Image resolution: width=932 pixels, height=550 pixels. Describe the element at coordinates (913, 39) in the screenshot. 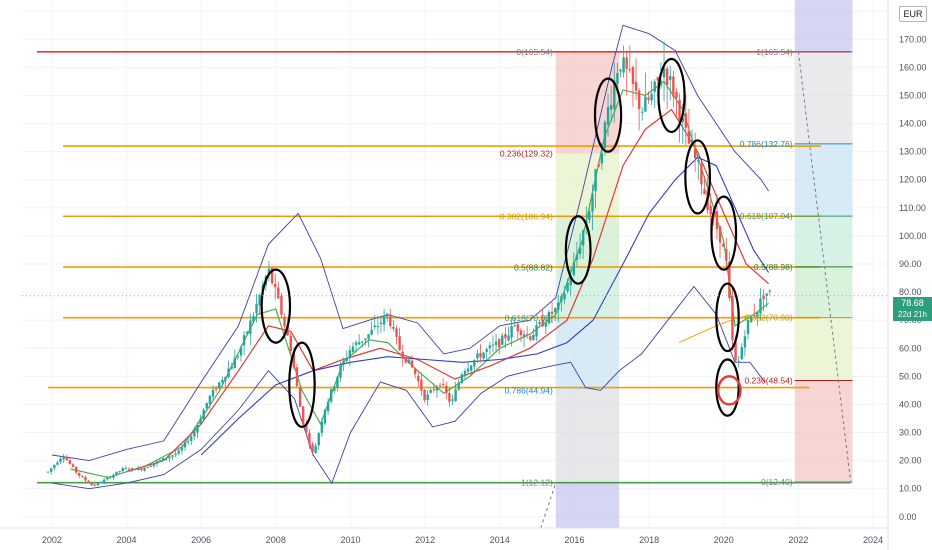

I see `y-tick-label: 170.00` at that location.